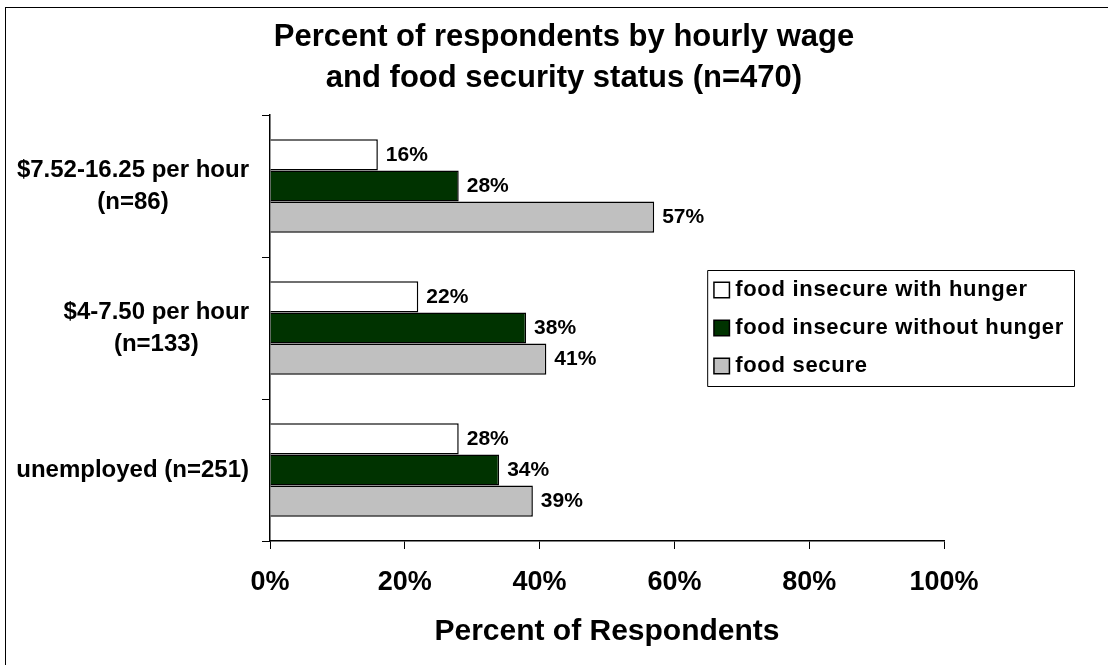 This screenshot has height=665, width=1109. I want to click on legend-label: food insecure with hunger, so click(881, 289).